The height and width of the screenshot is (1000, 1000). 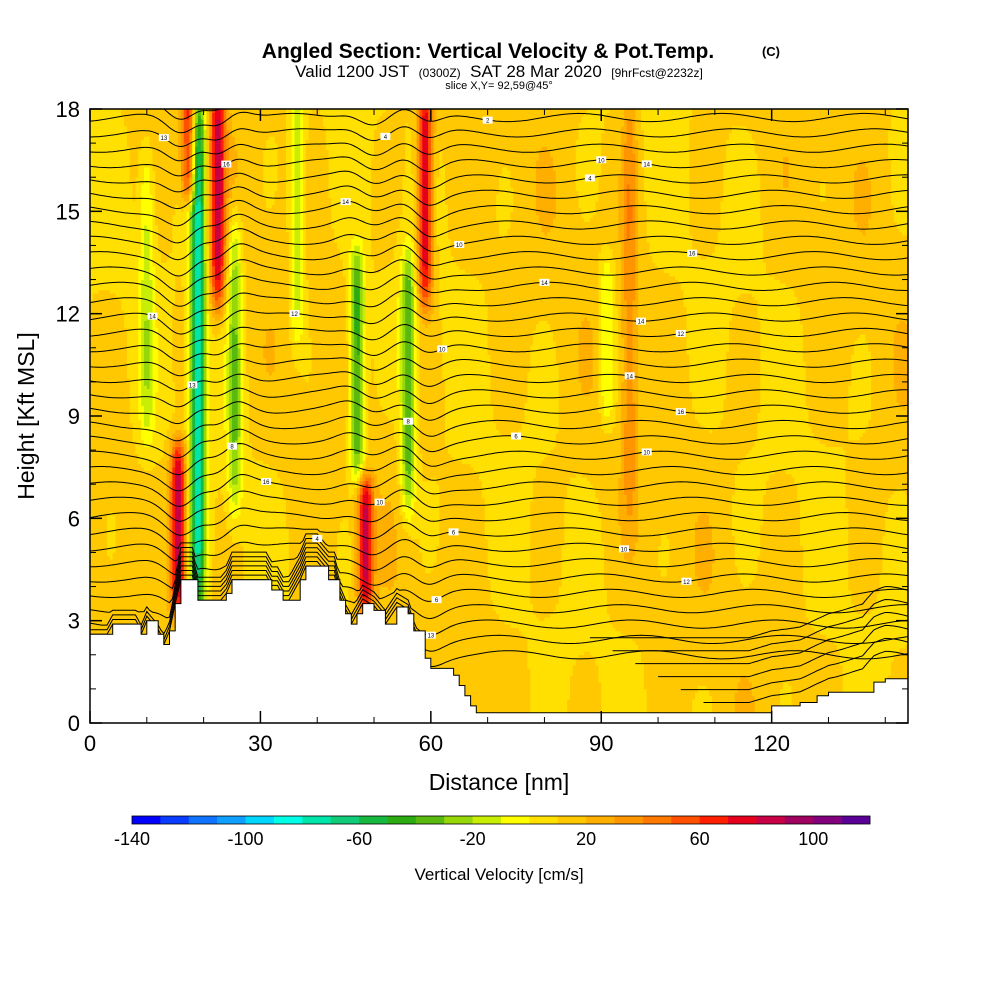 I want to click on x-tick-label: 120, so click(x=771, y=743).